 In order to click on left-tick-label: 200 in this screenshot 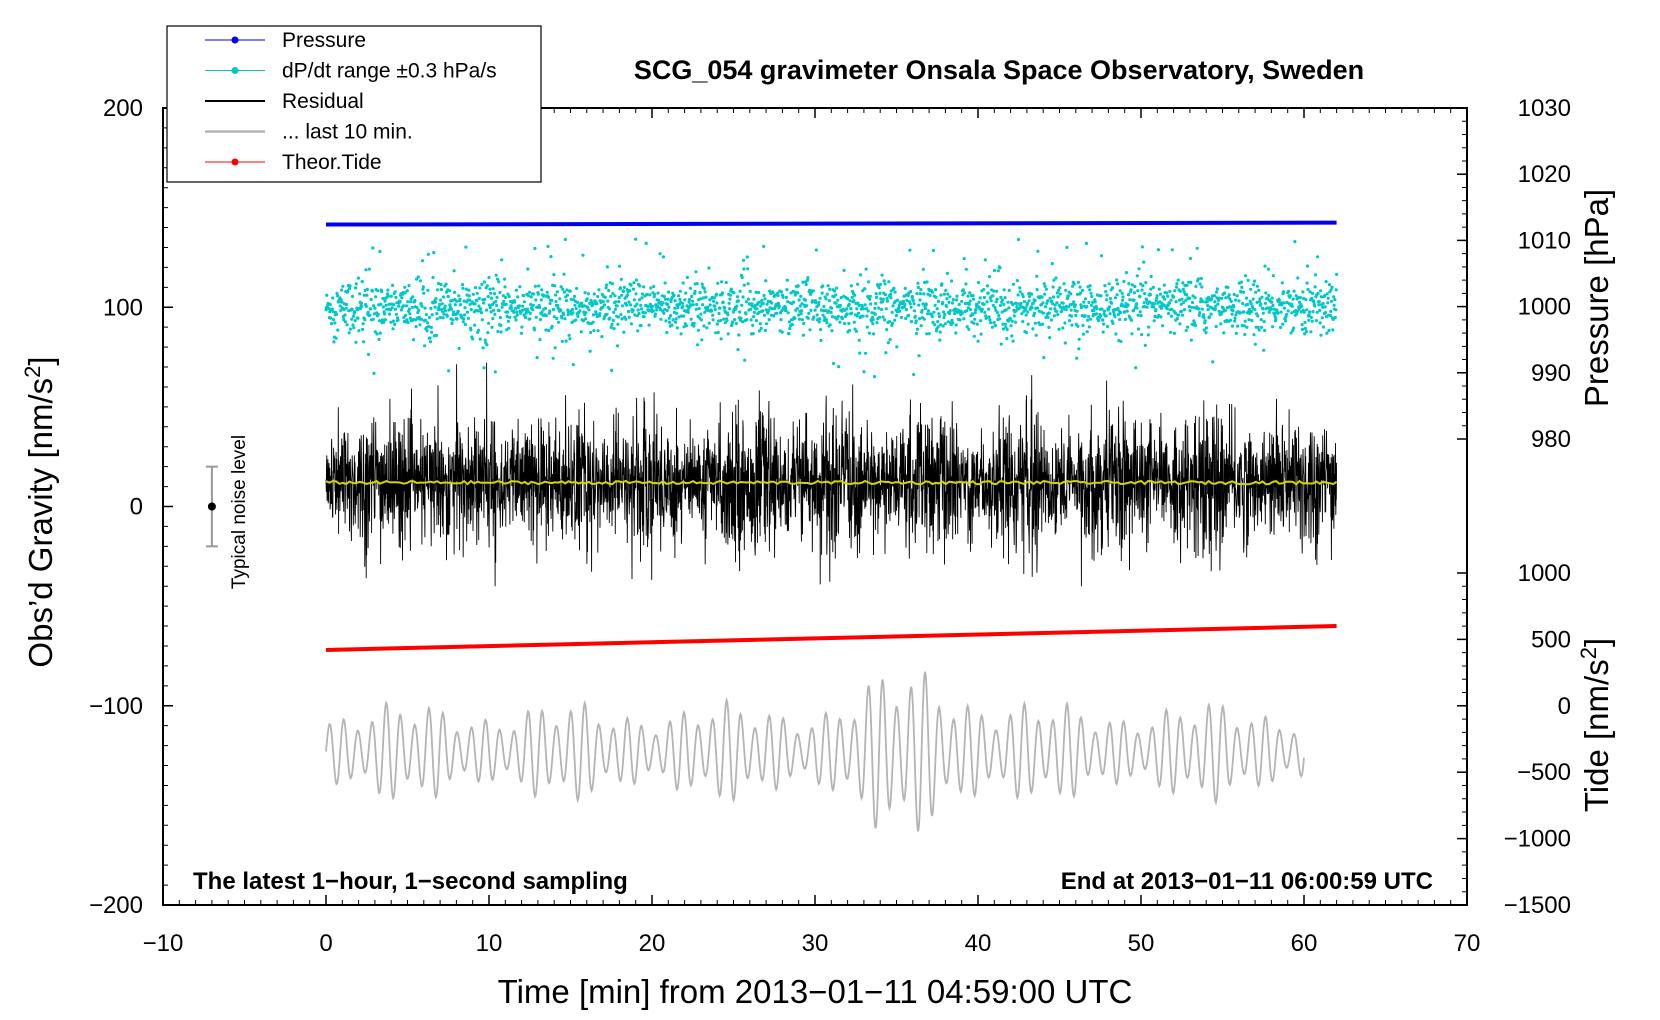, I will do `click(123, 108)`.